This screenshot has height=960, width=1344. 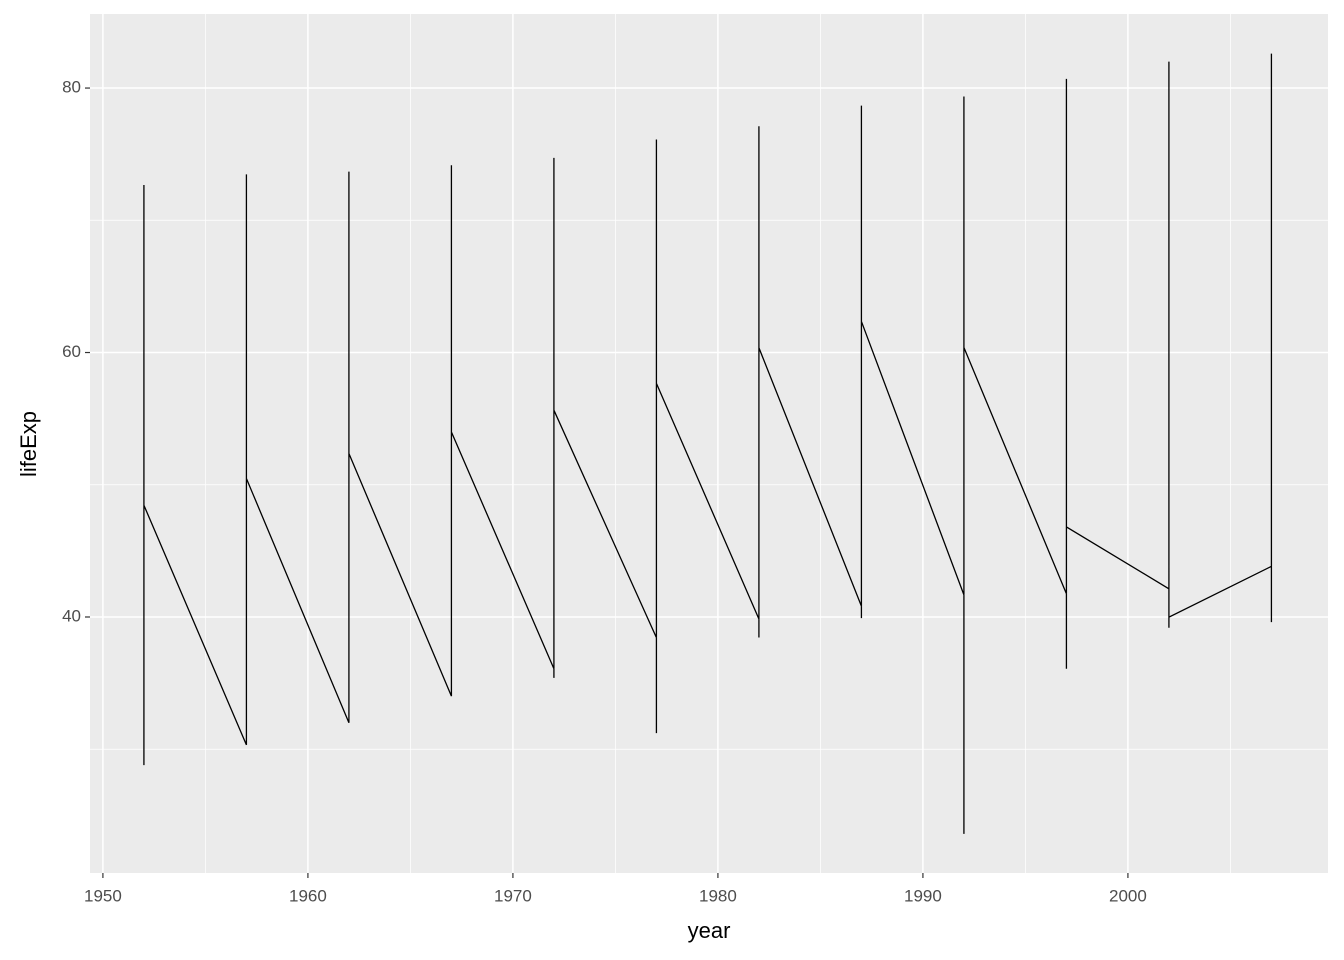 What do you see at coordinates (71, 615) in the screenshot?
I see `y-tick-label: 40` at bounding box center [71, 615].